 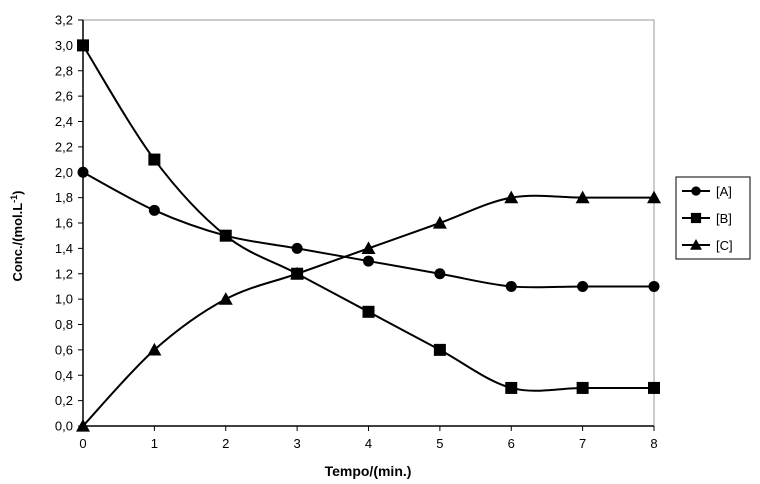 What do you see at coordinates (64, 299) in the screenshot?
I see `y-tick-label: 1,0` at bounding box center [64, 299].